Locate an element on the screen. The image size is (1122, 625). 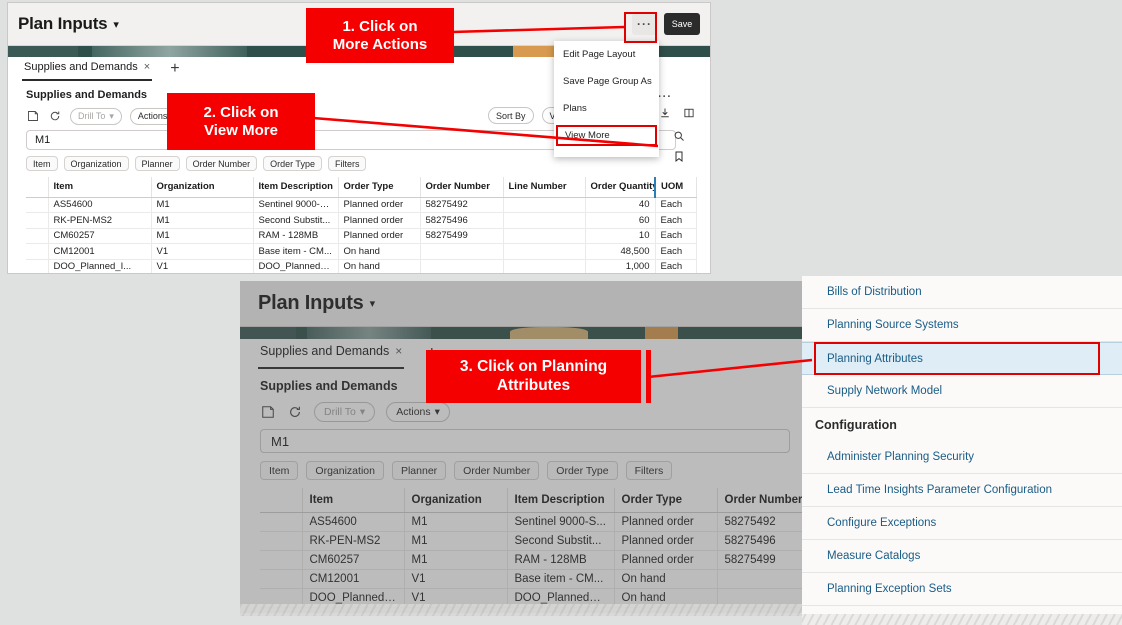
menu-item-bills-of-distribution: Bills of Distribution is located at coordinates (962, 292).